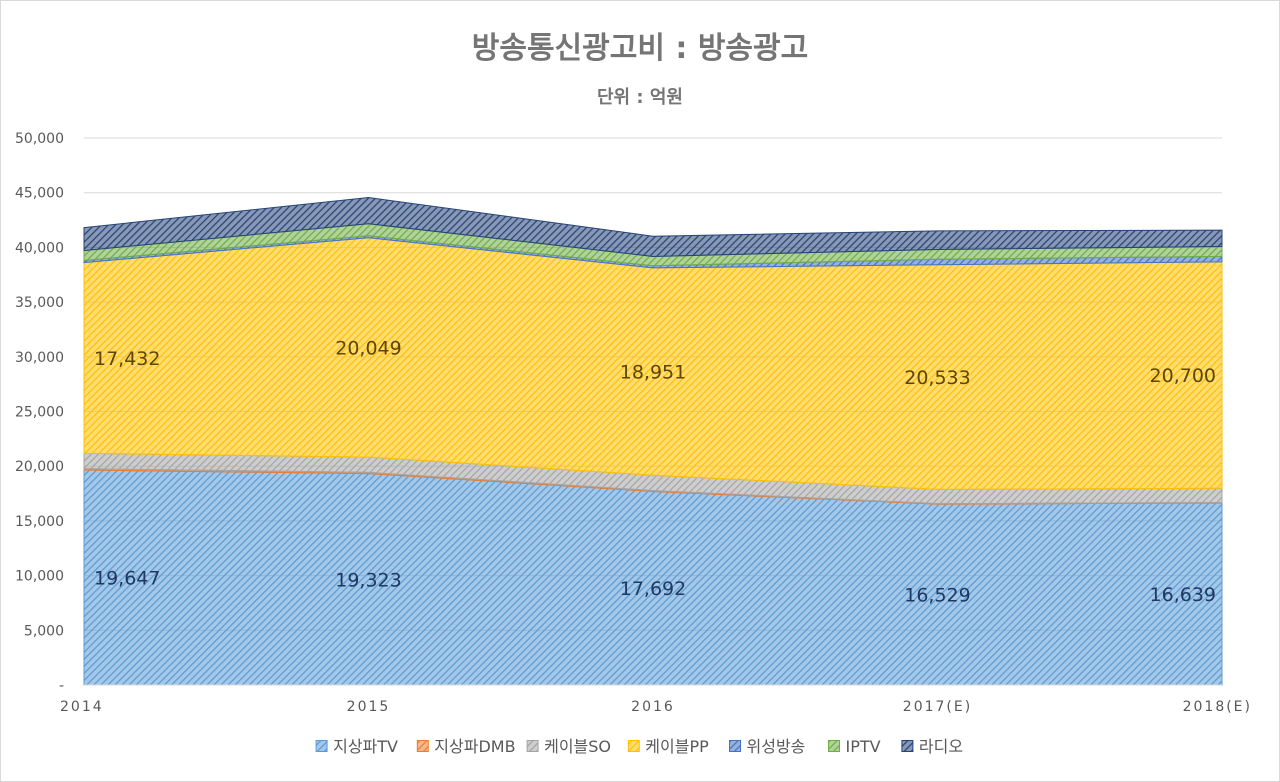  I want to click on y-tick-label: 25,000, so click(39, 413).